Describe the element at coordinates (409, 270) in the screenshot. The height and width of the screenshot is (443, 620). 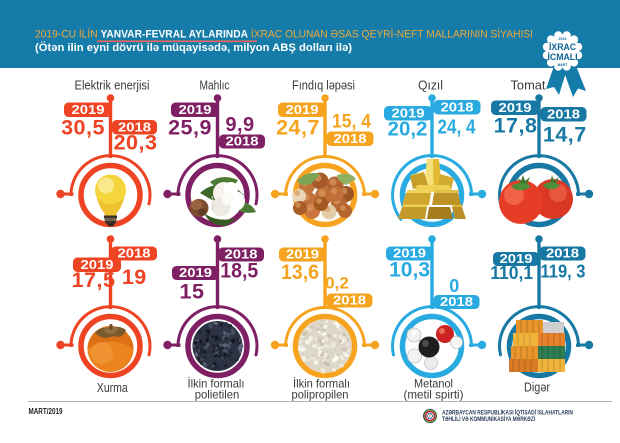
I see `svg-text: 10,3` at that location.